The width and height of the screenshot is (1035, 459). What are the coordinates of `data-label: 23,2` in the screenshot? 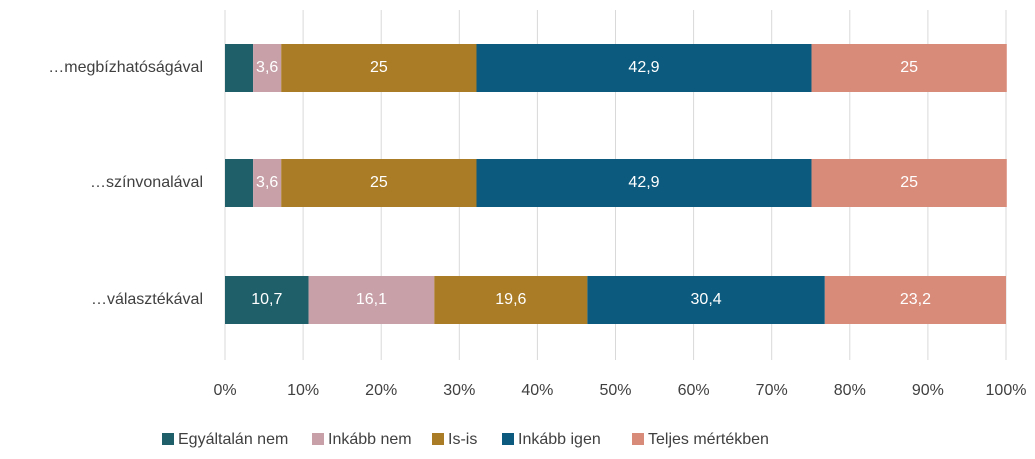 It's located at (915, 299).